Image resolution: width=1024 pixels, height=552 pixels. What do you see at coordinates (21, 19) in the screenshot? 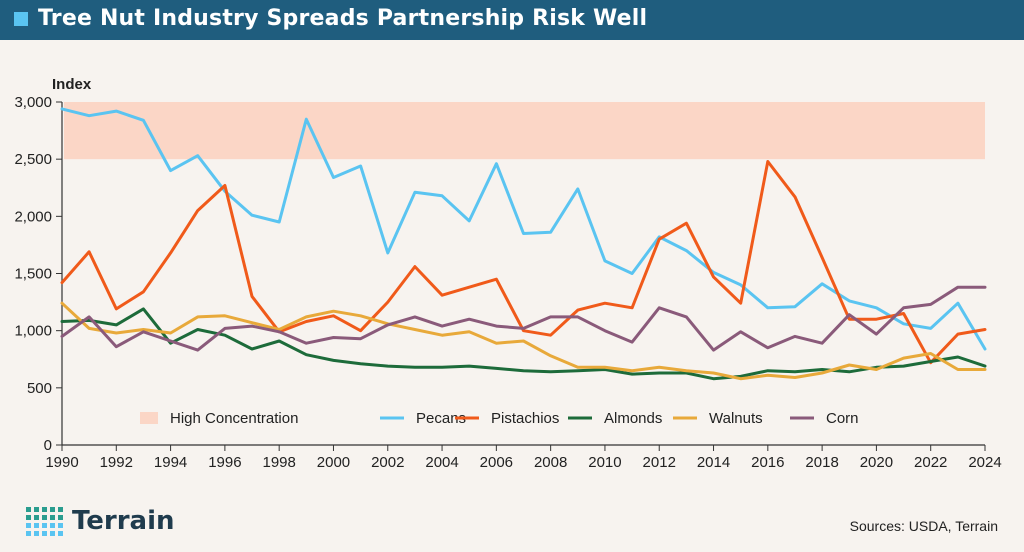
I see `title-marker-icon` at bounding box center [21, 19].